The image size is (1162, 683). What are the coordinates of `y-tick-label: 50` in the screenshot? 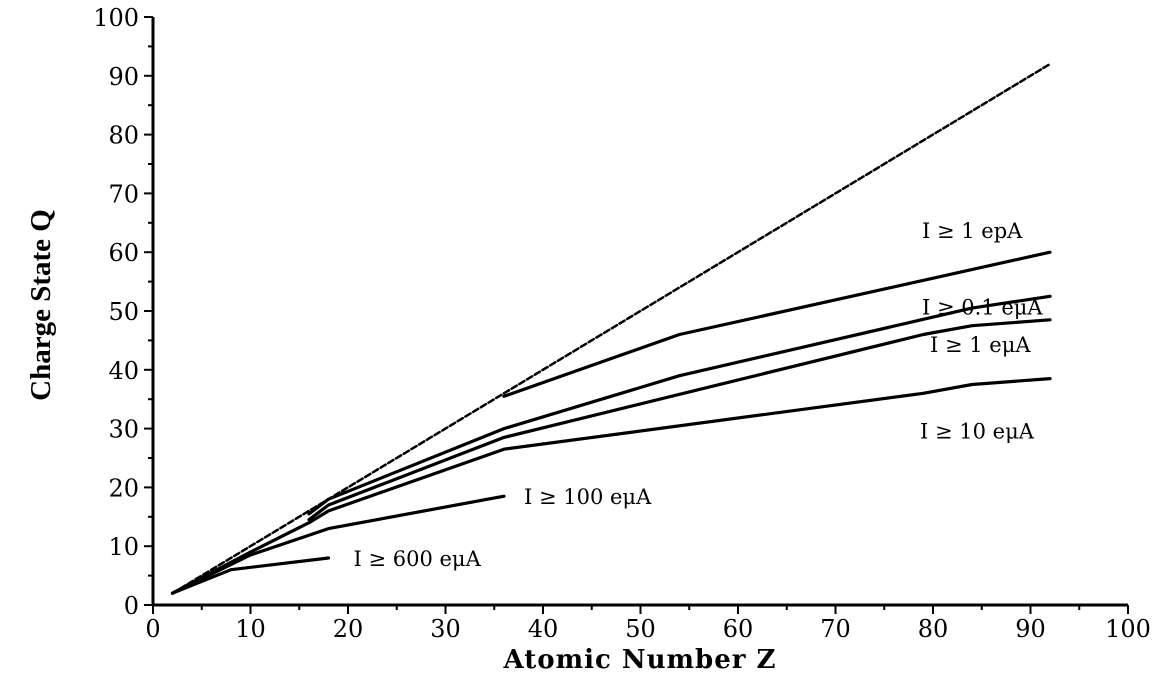 It's located at (123, 312).